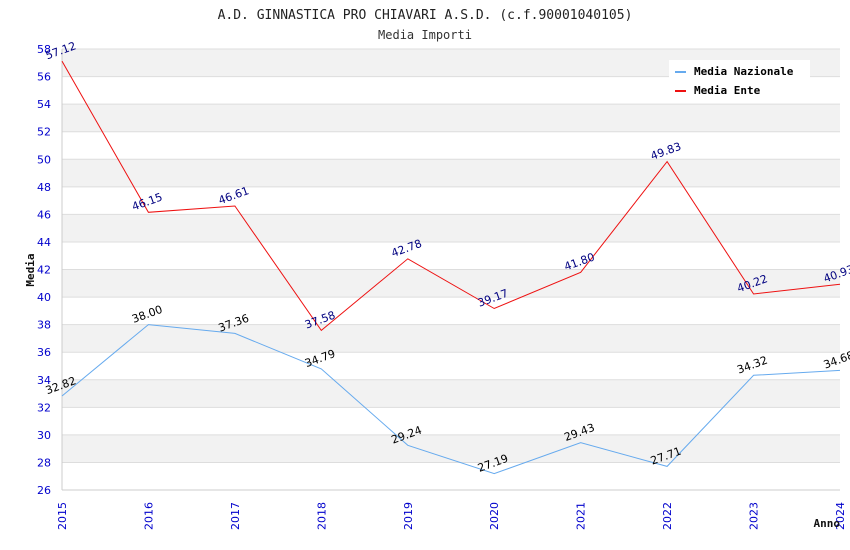 This screenshot has width=850, height=550. Describe the element at coordinates (408, 516) in the screenshot. I see `x-tick-label: 2019` at that location.